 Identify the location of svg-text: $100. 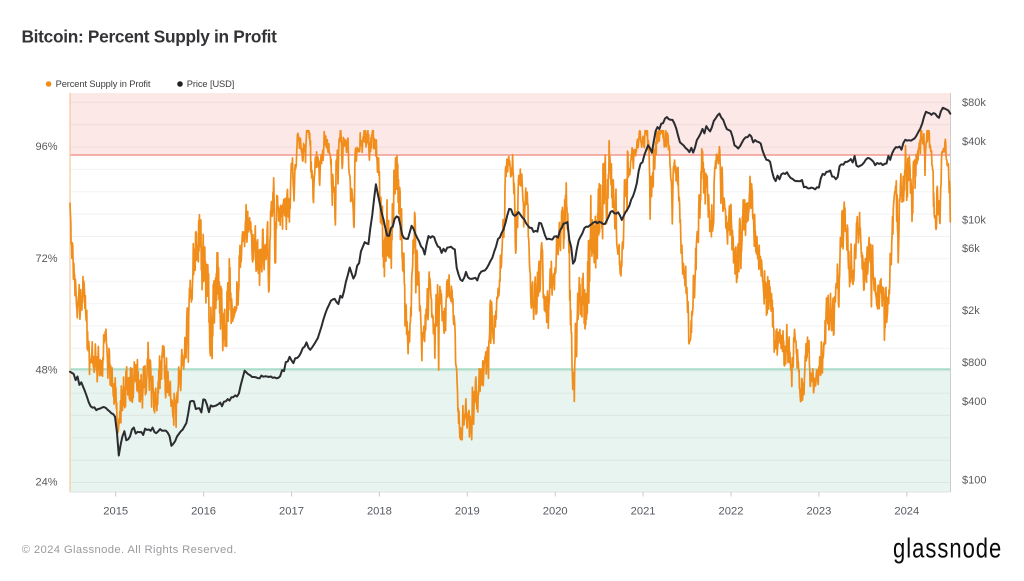
(974, 480).